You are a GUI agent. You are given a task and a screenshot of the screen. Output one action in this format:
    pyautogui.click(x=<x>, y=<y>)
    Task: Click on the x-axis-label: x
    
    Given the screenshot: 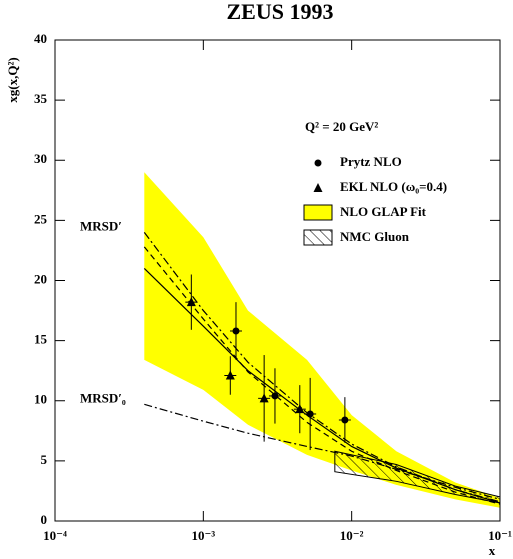 What is the action you would take?
    pyautogui.click(x=492, y=550)
    